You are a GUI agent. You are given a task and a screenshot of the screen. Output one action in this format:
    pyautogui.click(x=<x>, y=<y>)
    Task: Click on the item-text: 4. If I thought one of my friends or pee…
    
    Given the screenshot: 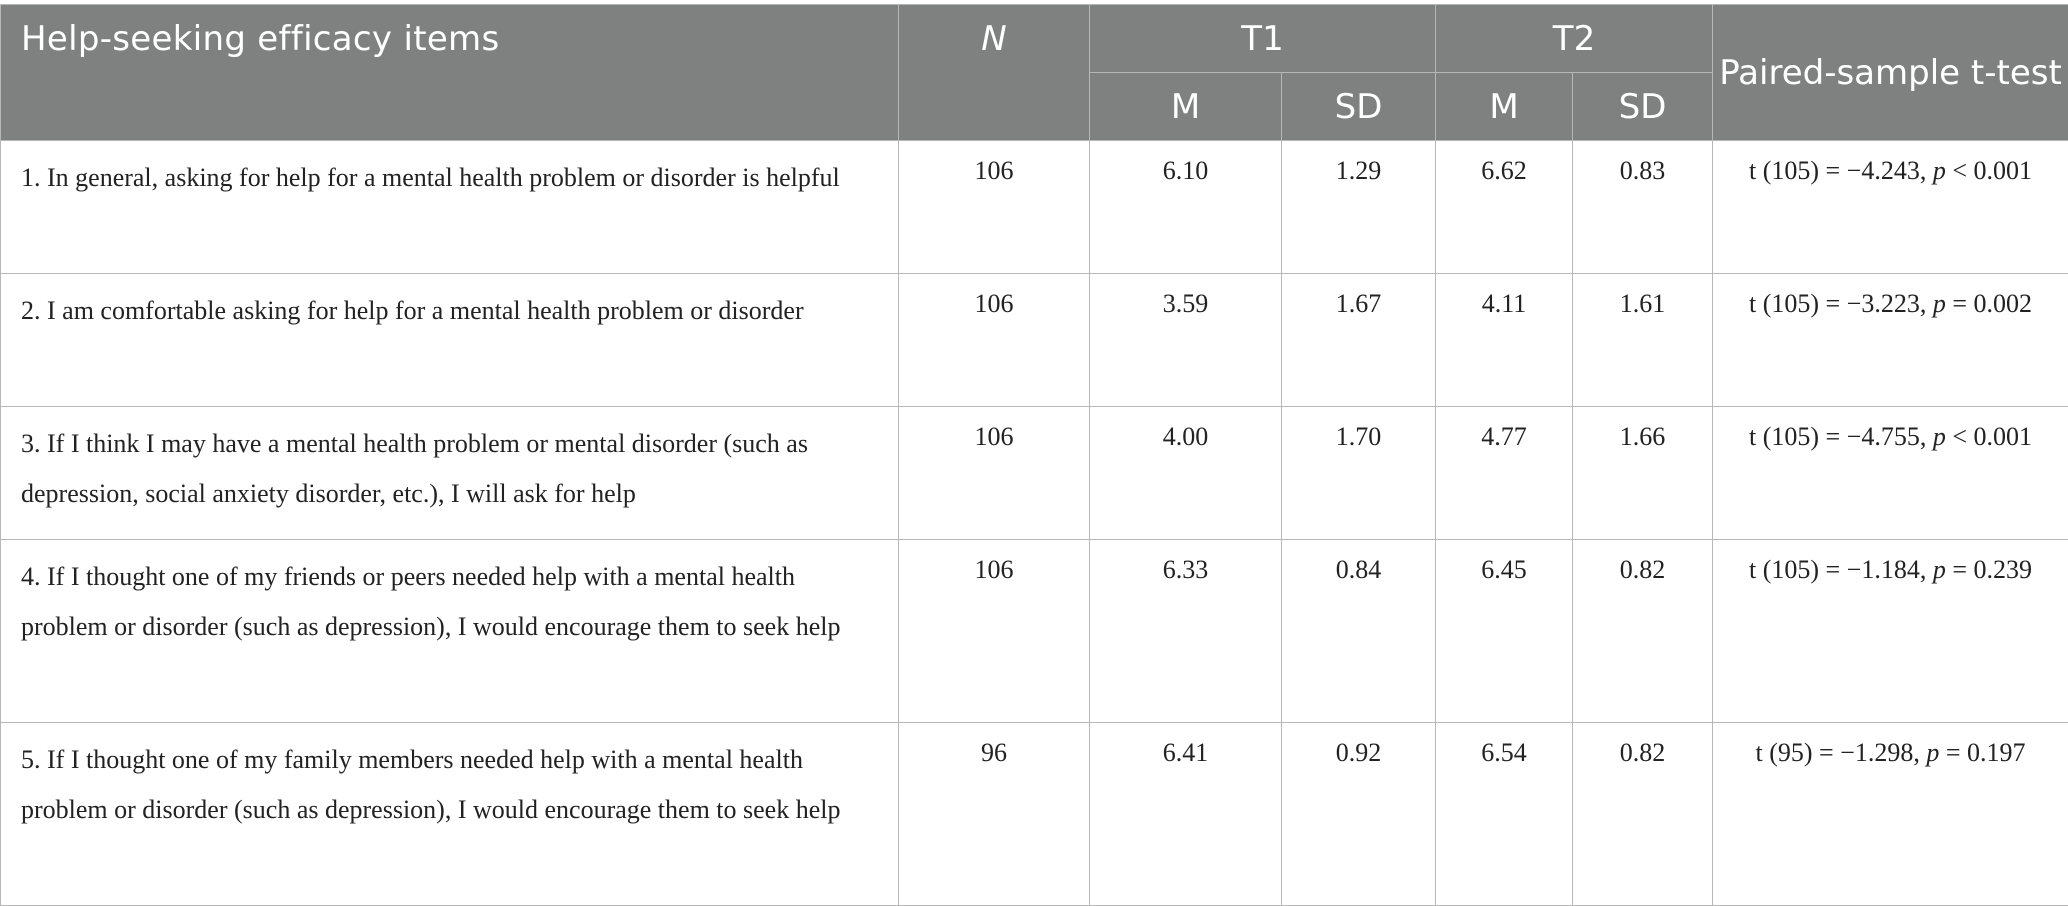 What is the action you would take?
    pyautogui.click(x=450, y=631)
    